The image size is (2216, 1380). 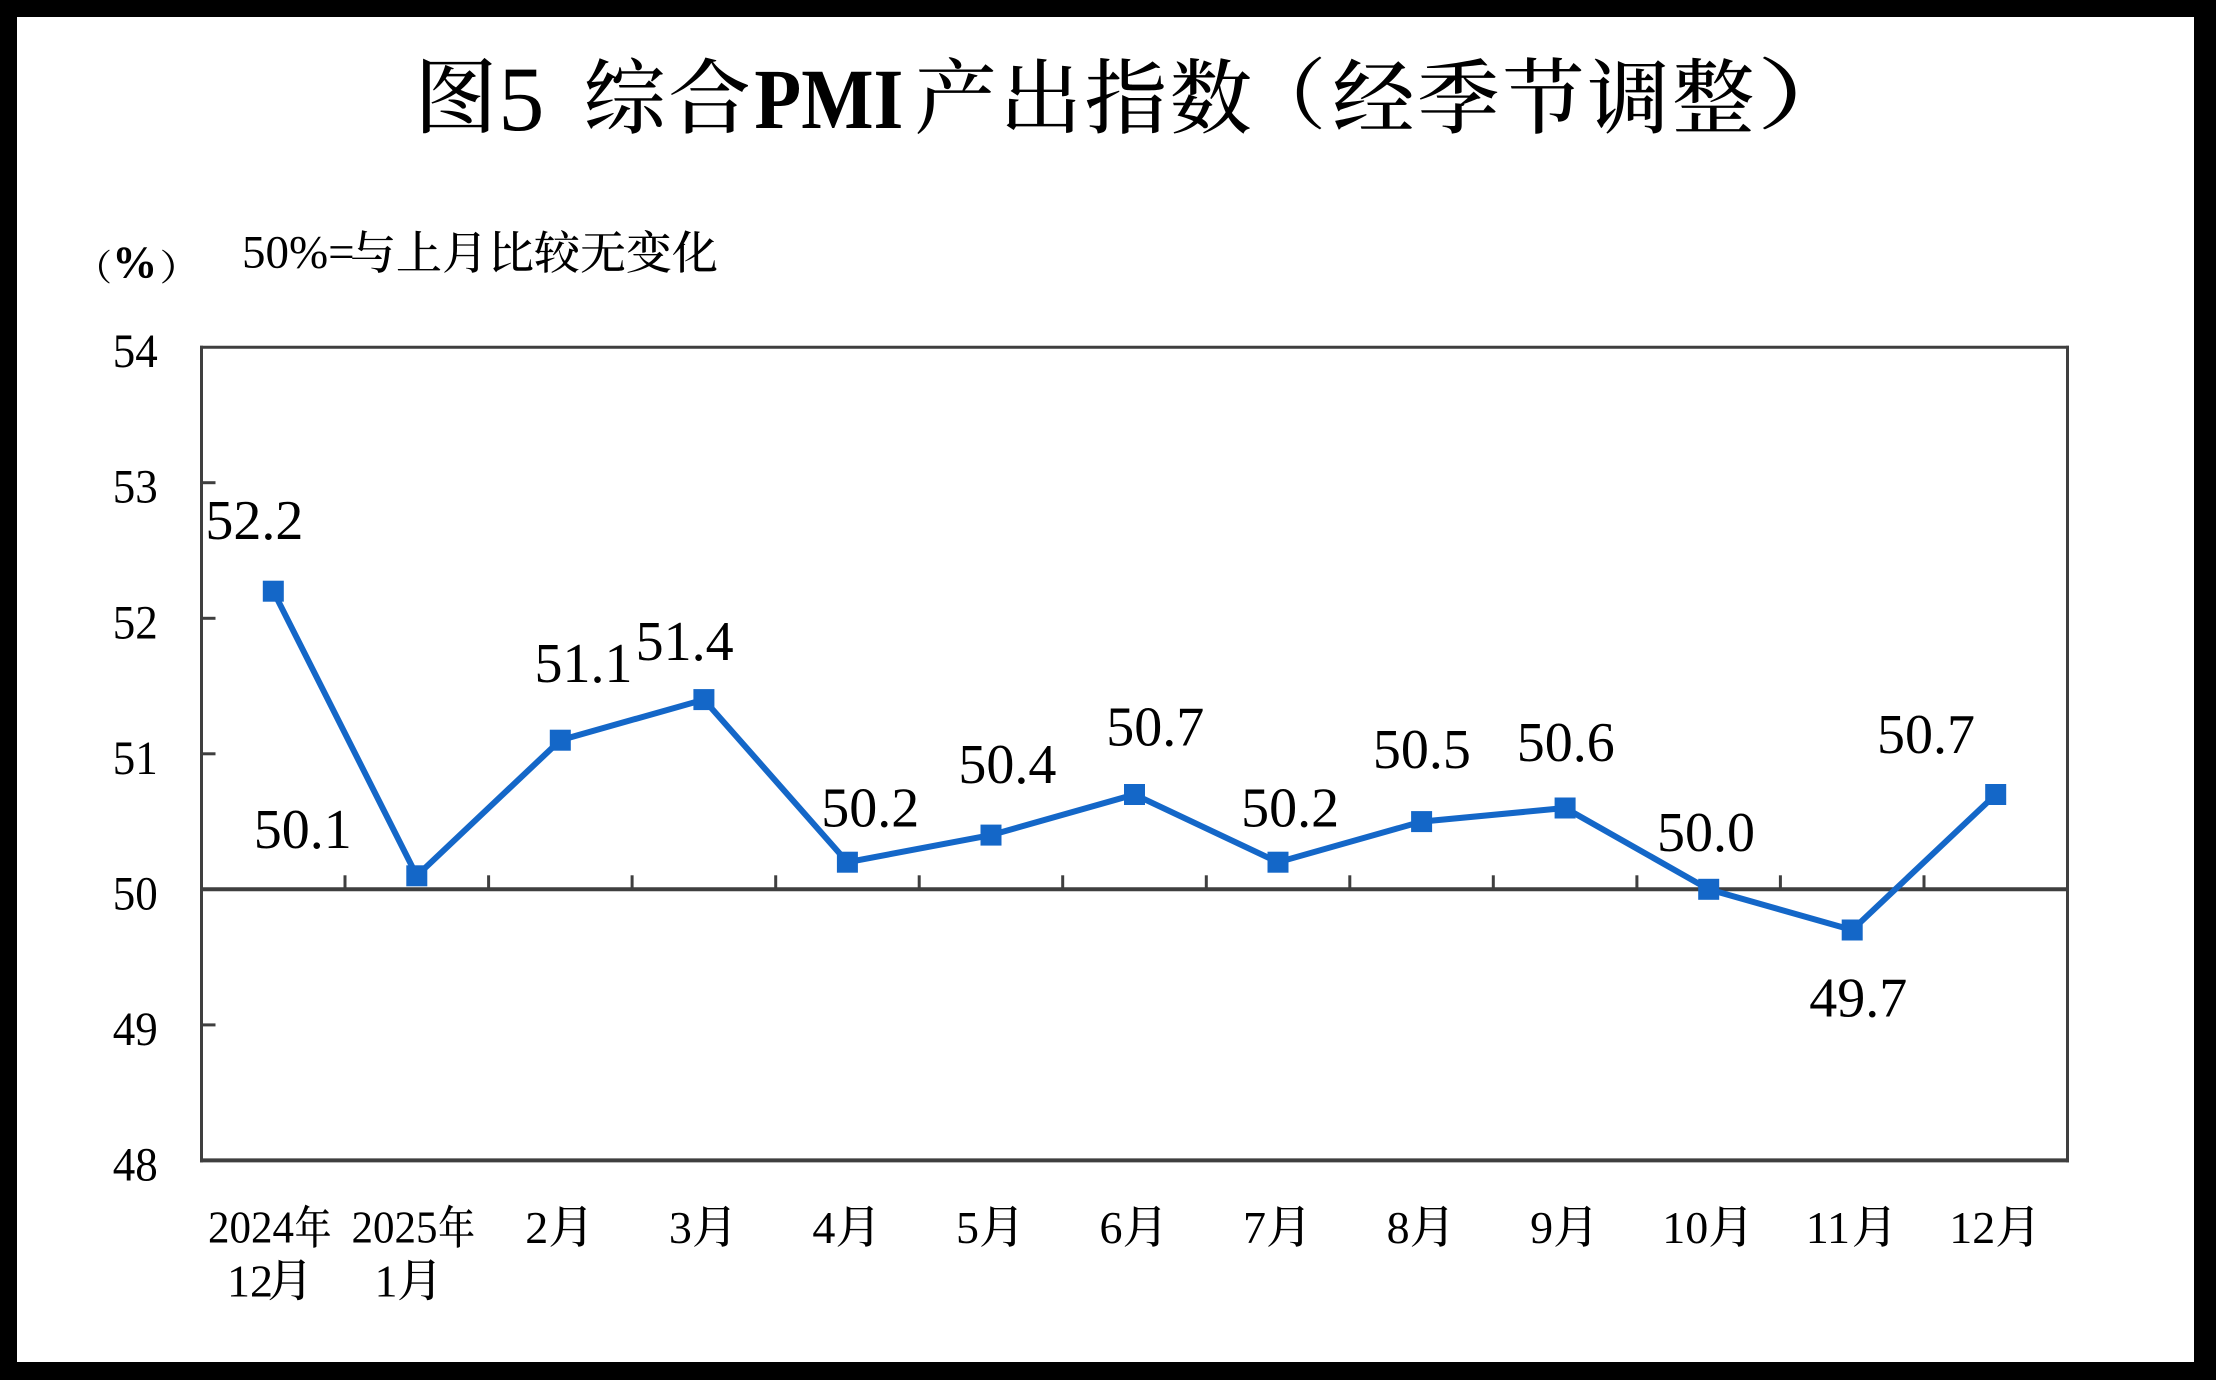 What do you see at coordinates (1007, 765) in the screenshot?
I see `svg-text: 50.4` at bounding box center [1007, 765].